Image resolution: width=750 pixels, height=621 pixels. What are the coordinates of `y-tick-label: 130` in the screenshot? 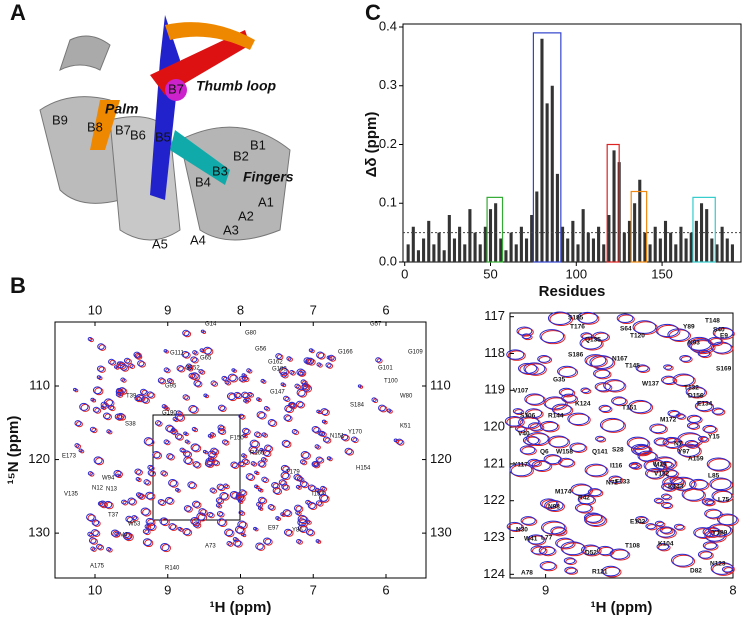 It's located at (441, 532).